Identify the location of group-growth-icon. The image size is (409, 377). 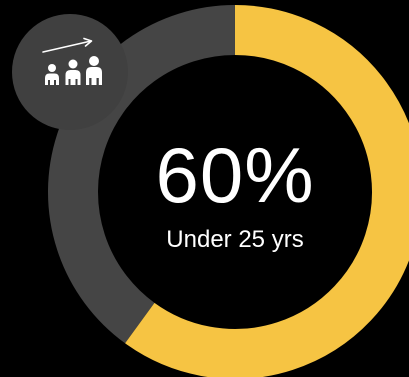
(72, 61).